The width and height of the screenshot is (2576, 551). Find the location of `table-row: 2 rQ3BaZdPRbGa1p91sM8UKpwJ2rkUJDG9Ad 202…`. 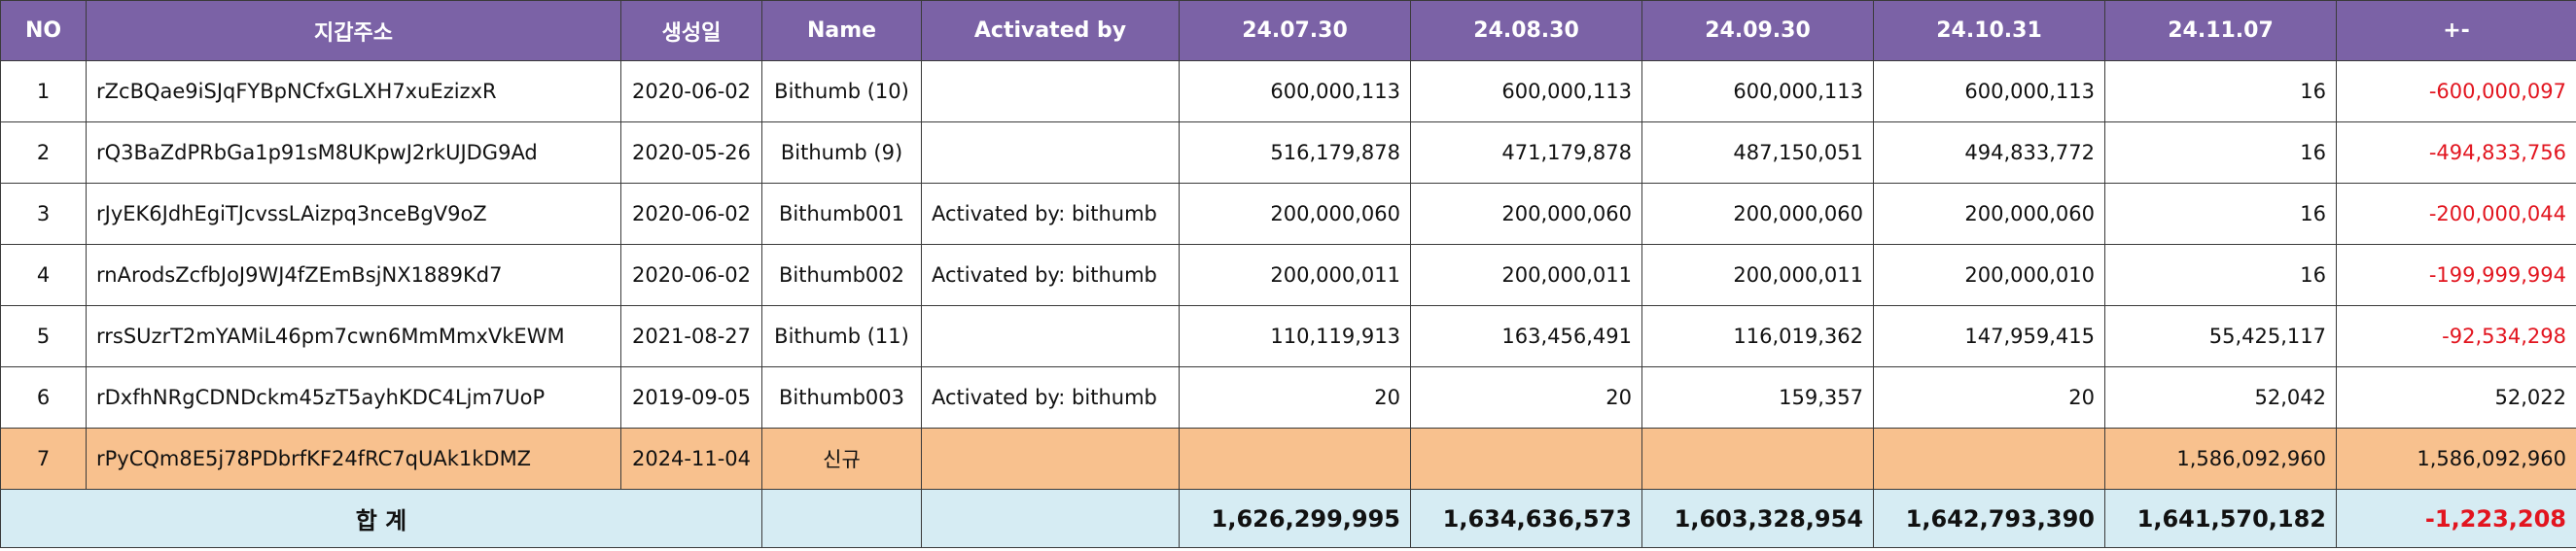

table-row: 2 rQ3BaZdPRbGa1p91sM8UKpwJ2rkUJDG9Ad 202… is located at coordinates (1288, 152).